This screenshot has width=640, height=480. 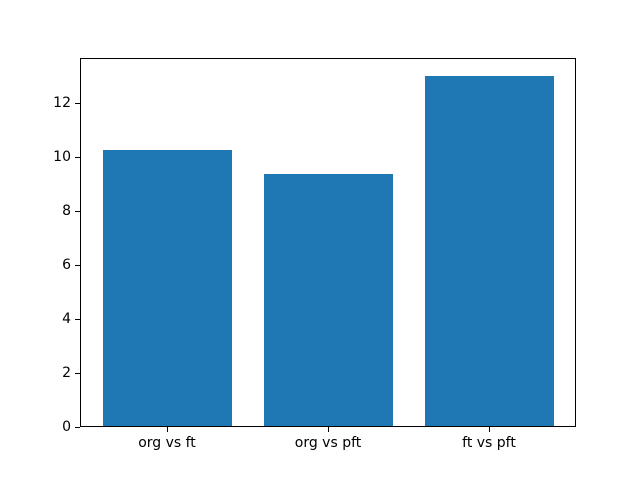 What do you see at coordinates (489, 429) in the screenshot?
I see `xtick-mark-ft-vs-pft` at bounding box center [489, 429].